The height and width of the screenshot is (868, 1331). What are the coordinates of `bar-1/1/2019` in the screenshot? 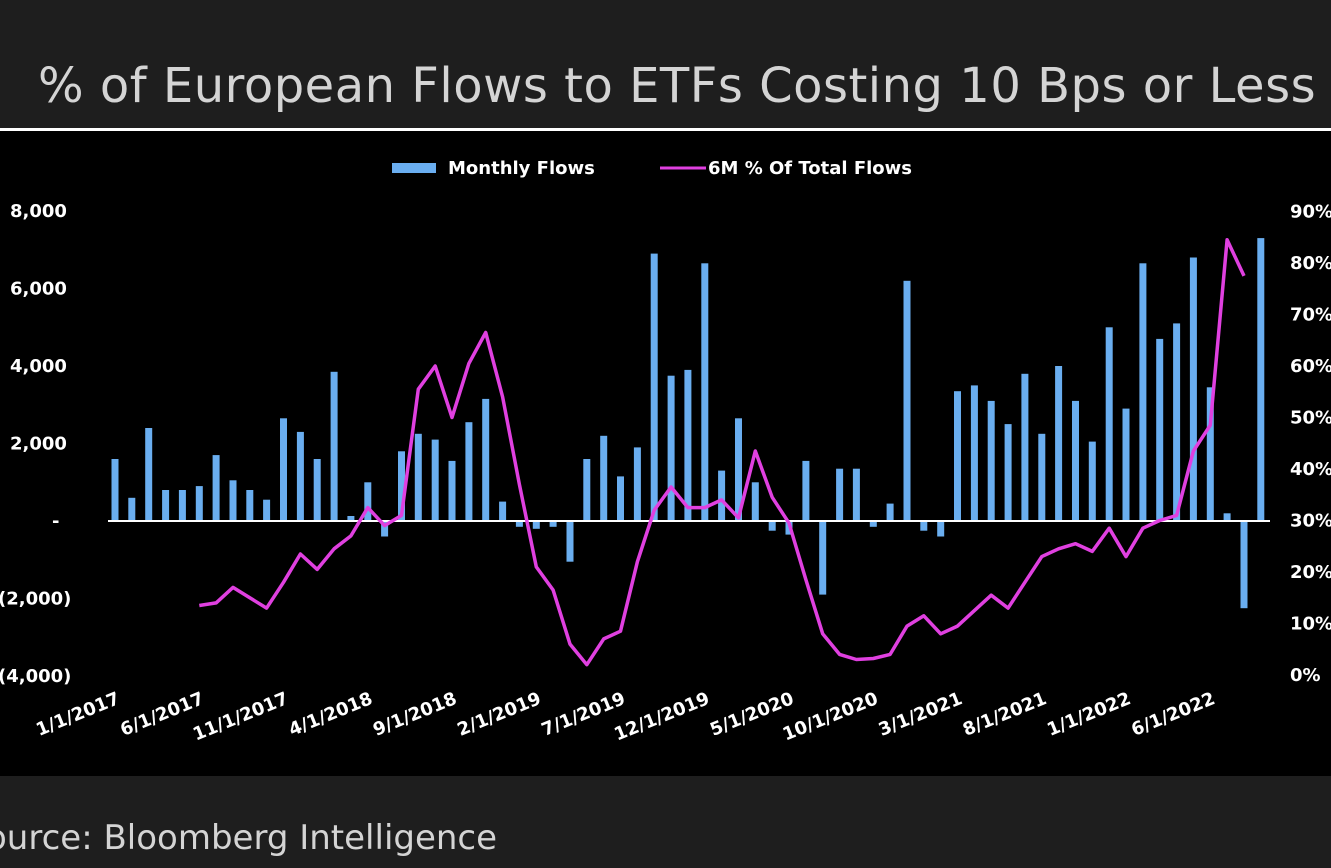 It's located at (519, 524).